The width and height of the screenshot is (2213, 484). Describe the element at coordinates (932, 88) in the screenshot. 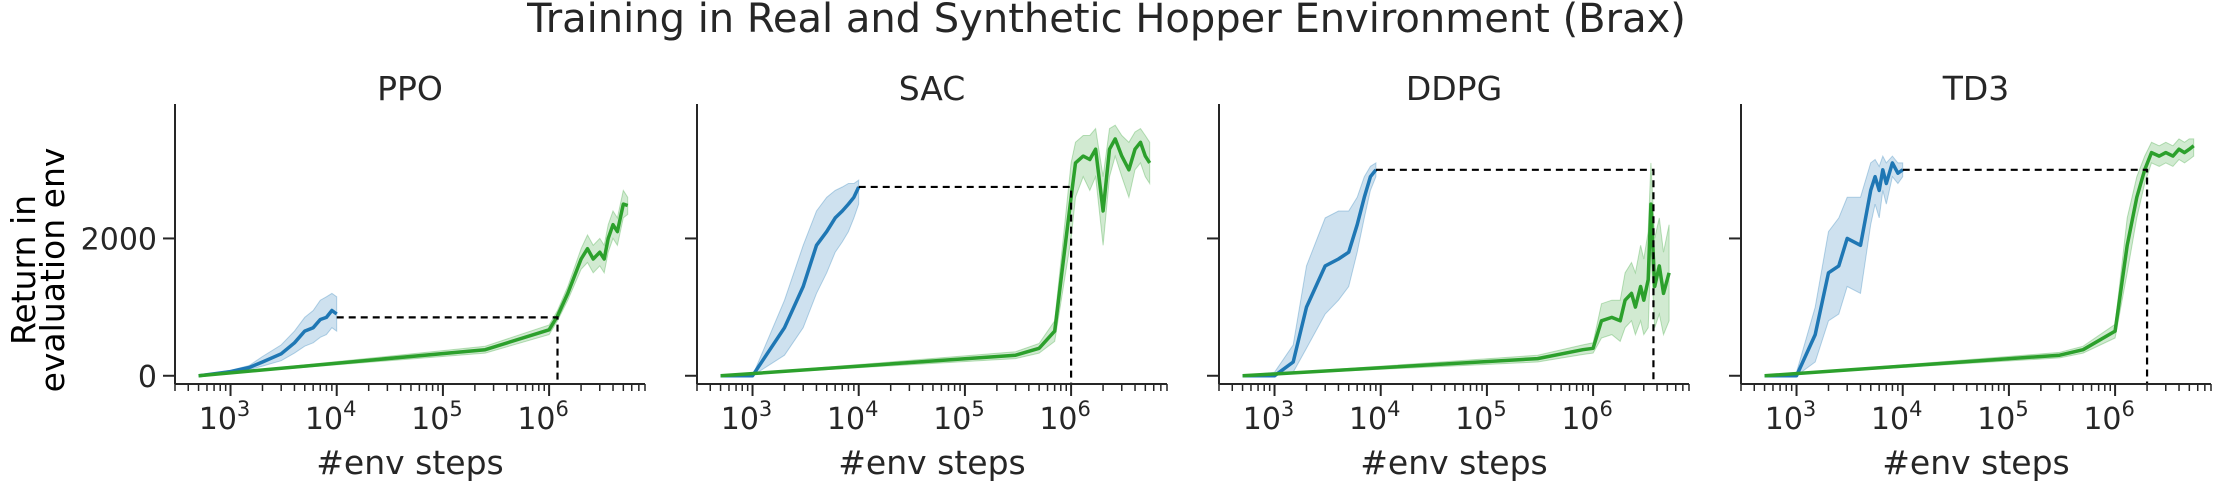

I see `panel-title: SAC` at that location.